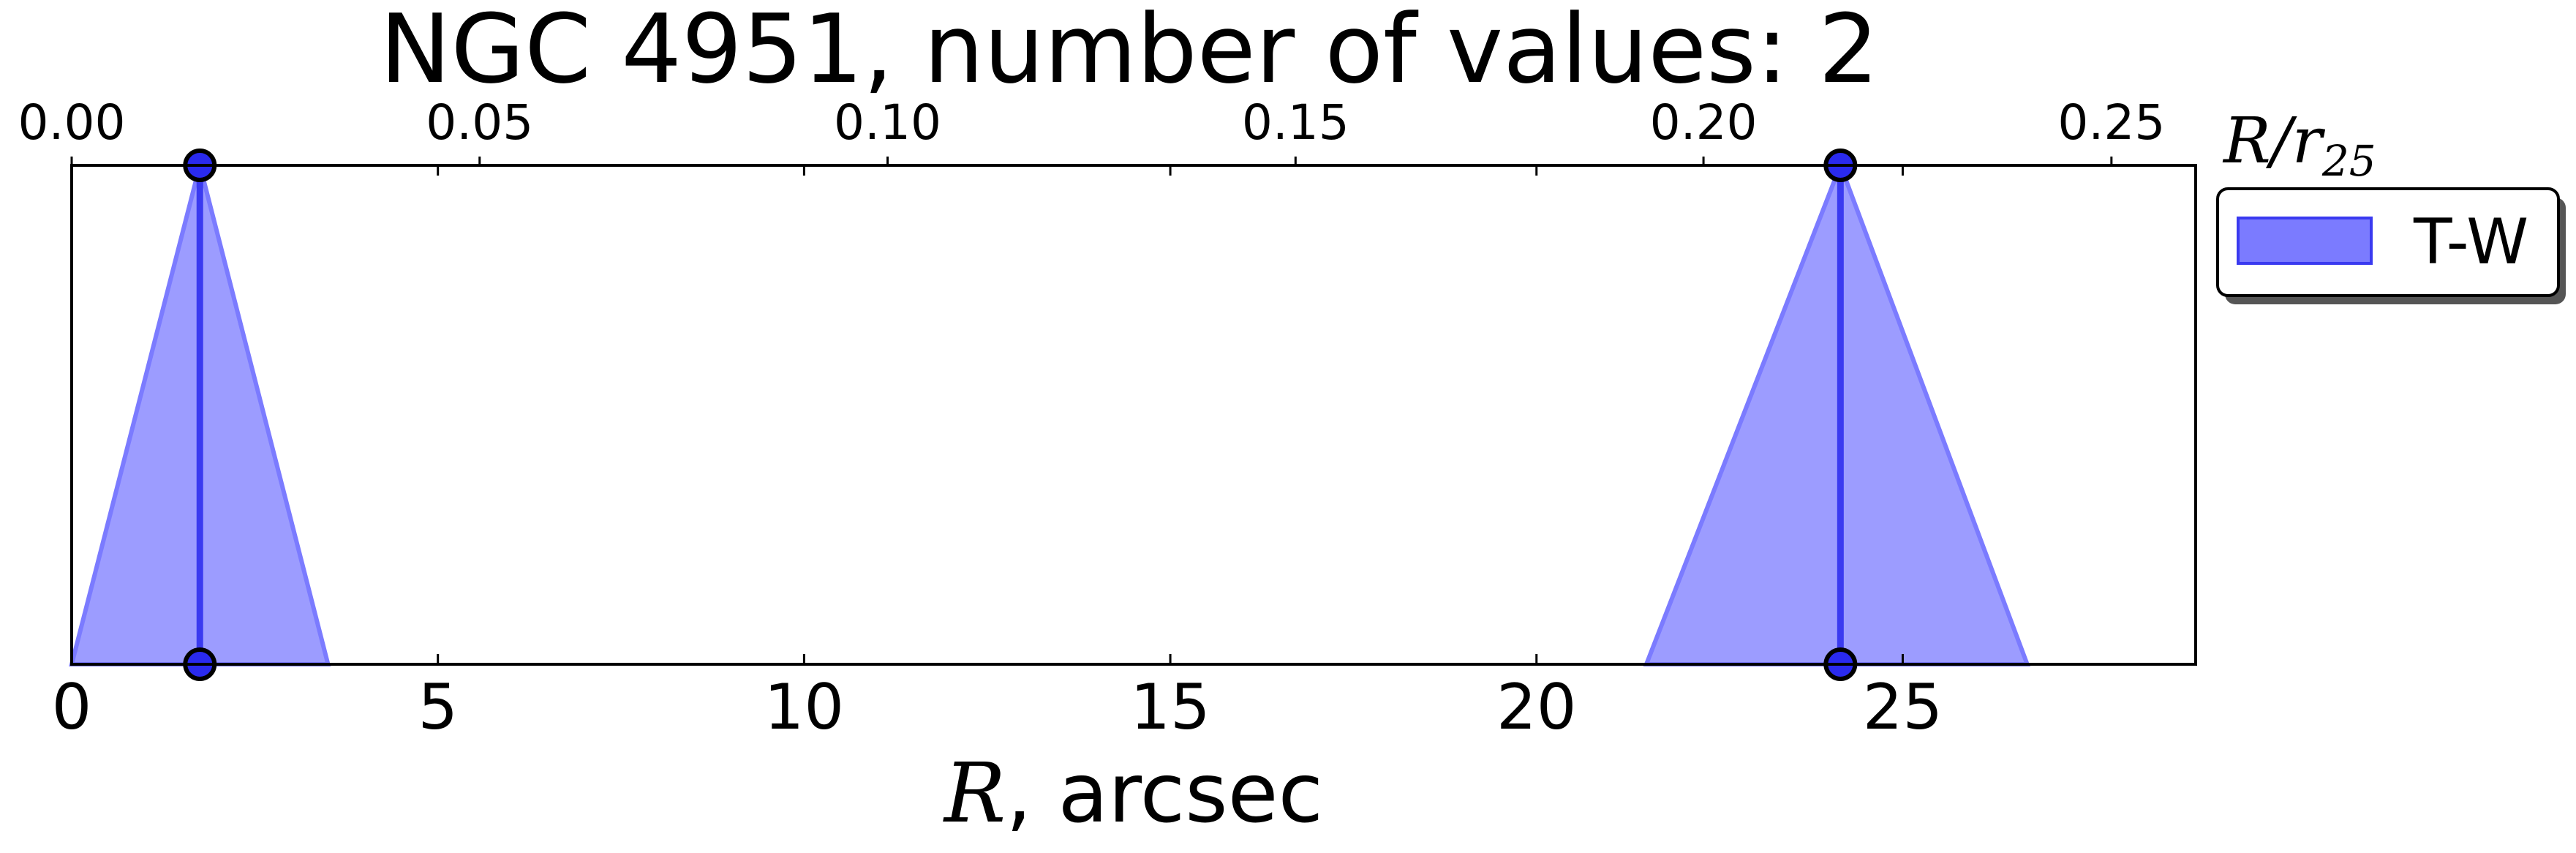  Describe the element at coordinates (887, 122) in the screenshot. I see `top-tick-label: 0.10` at that location.